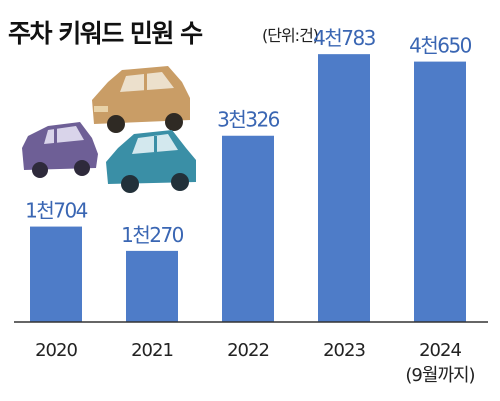 The image size is (500, 401). I want to click on purple-car-illustration, so click(60, 150).